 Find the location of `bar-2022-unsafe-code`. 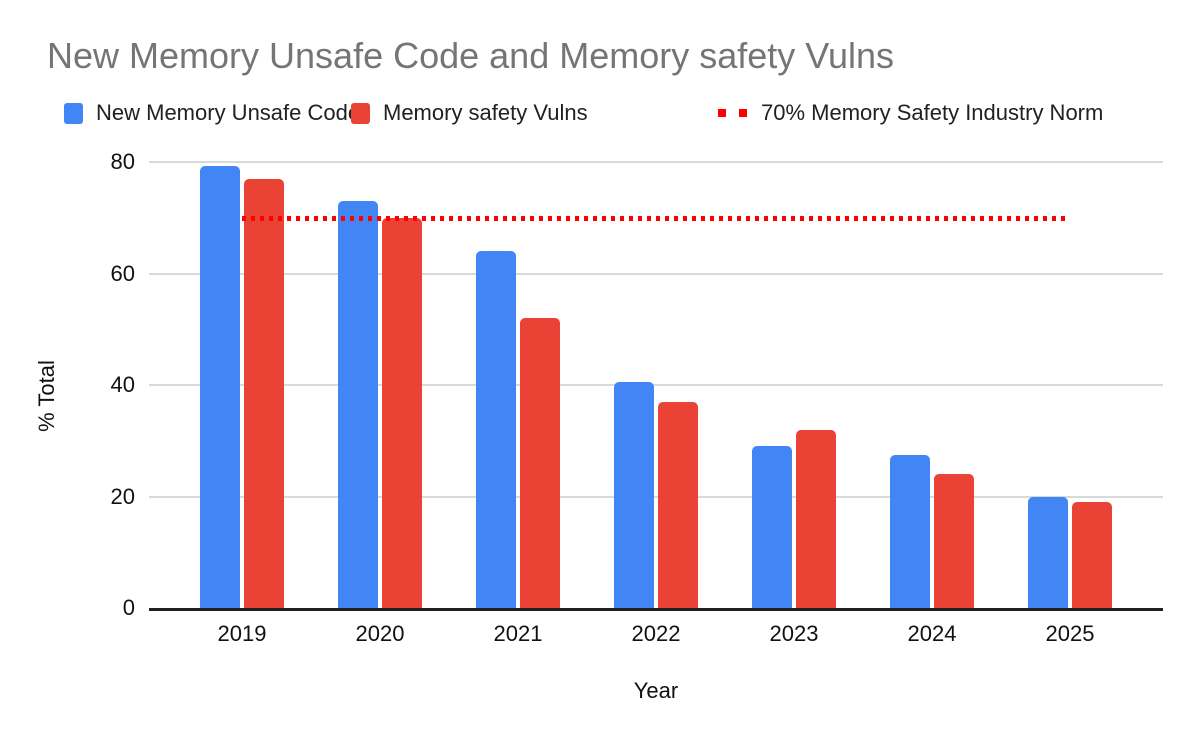

bar-2022-unsafe-code is located at coordinates (634, 495).